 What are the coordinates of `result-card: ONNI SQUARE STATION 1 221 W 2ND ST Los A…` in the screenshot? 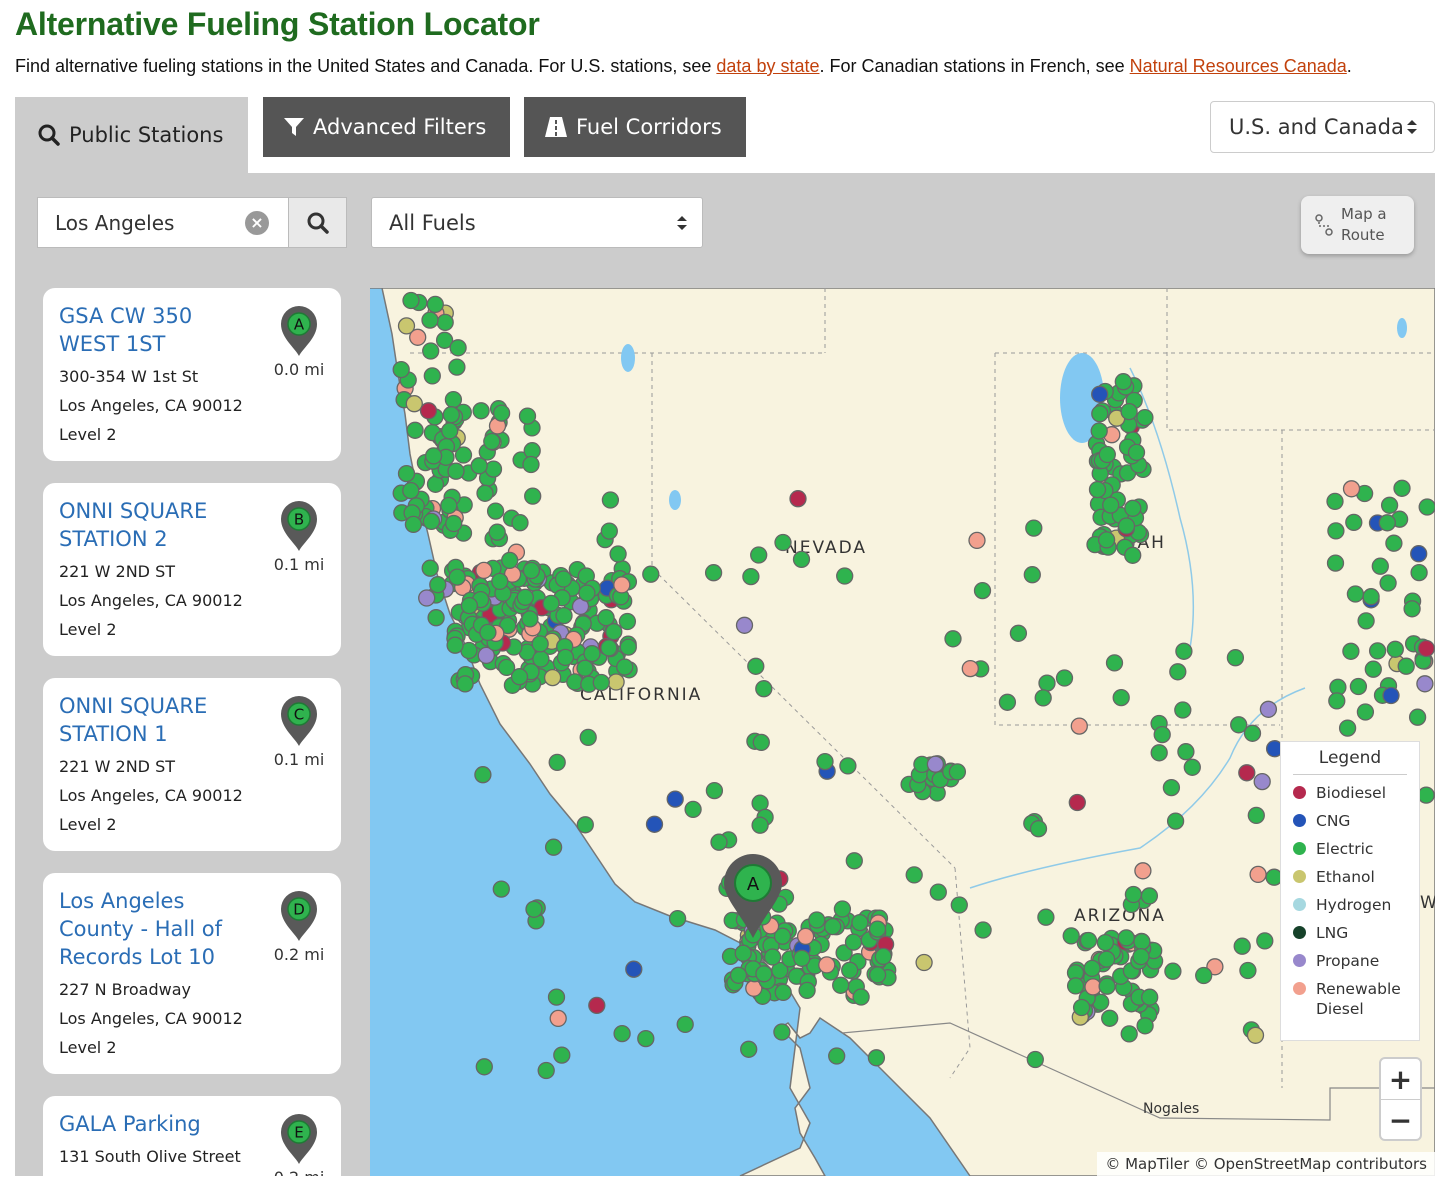 It's located at (192, 764).